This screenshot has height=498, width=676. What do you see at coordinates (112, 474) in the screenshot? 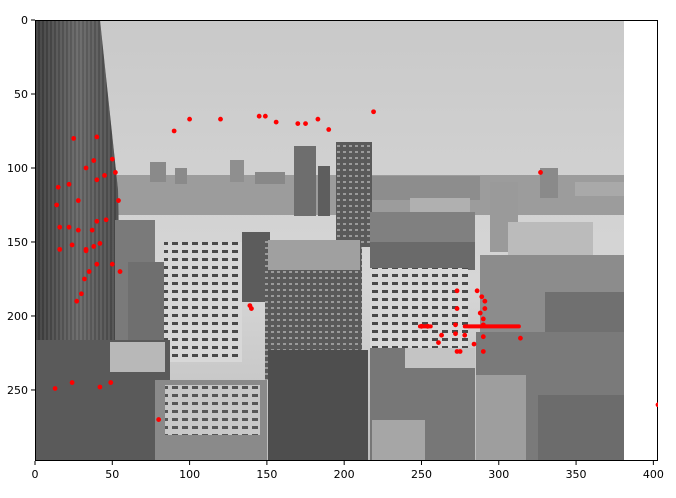
I see `x-tick-label: 50` at bounding box center [112, 474].